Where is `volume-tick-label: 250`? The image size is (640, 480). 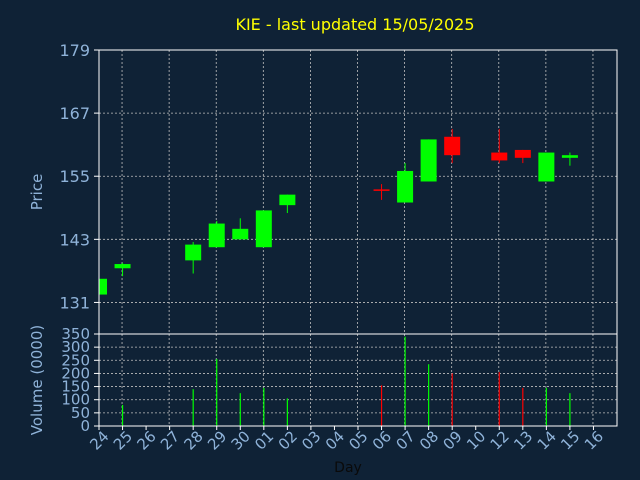
volume-tick-label: 250 is located at coordinates (75, 360).